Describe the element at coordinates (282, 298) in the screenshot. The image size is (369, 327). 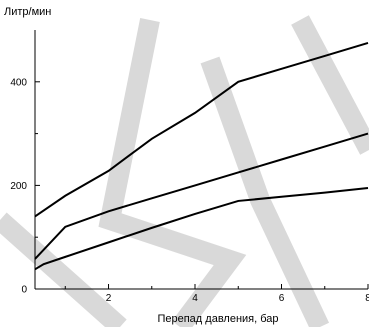
I see `x-tick-label: 6` at that location.